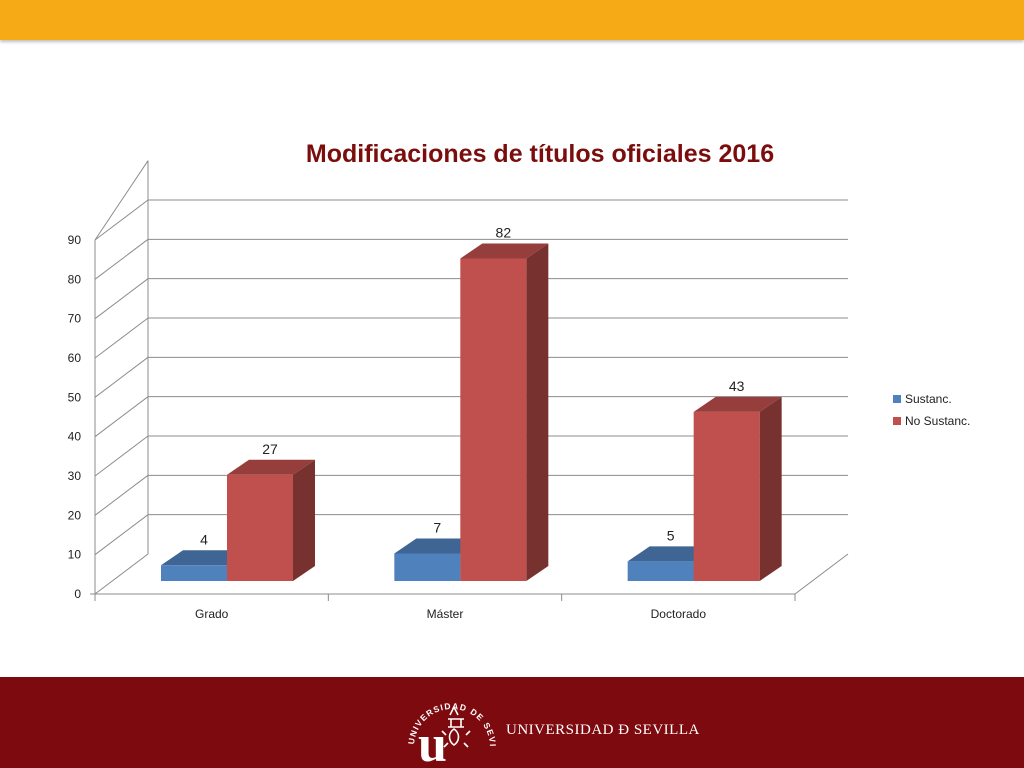 This screenshot has height=768, width=1024. Describe the element at coordinates (671, 535) in the screenshot. I see `data-label: 5` at that location.